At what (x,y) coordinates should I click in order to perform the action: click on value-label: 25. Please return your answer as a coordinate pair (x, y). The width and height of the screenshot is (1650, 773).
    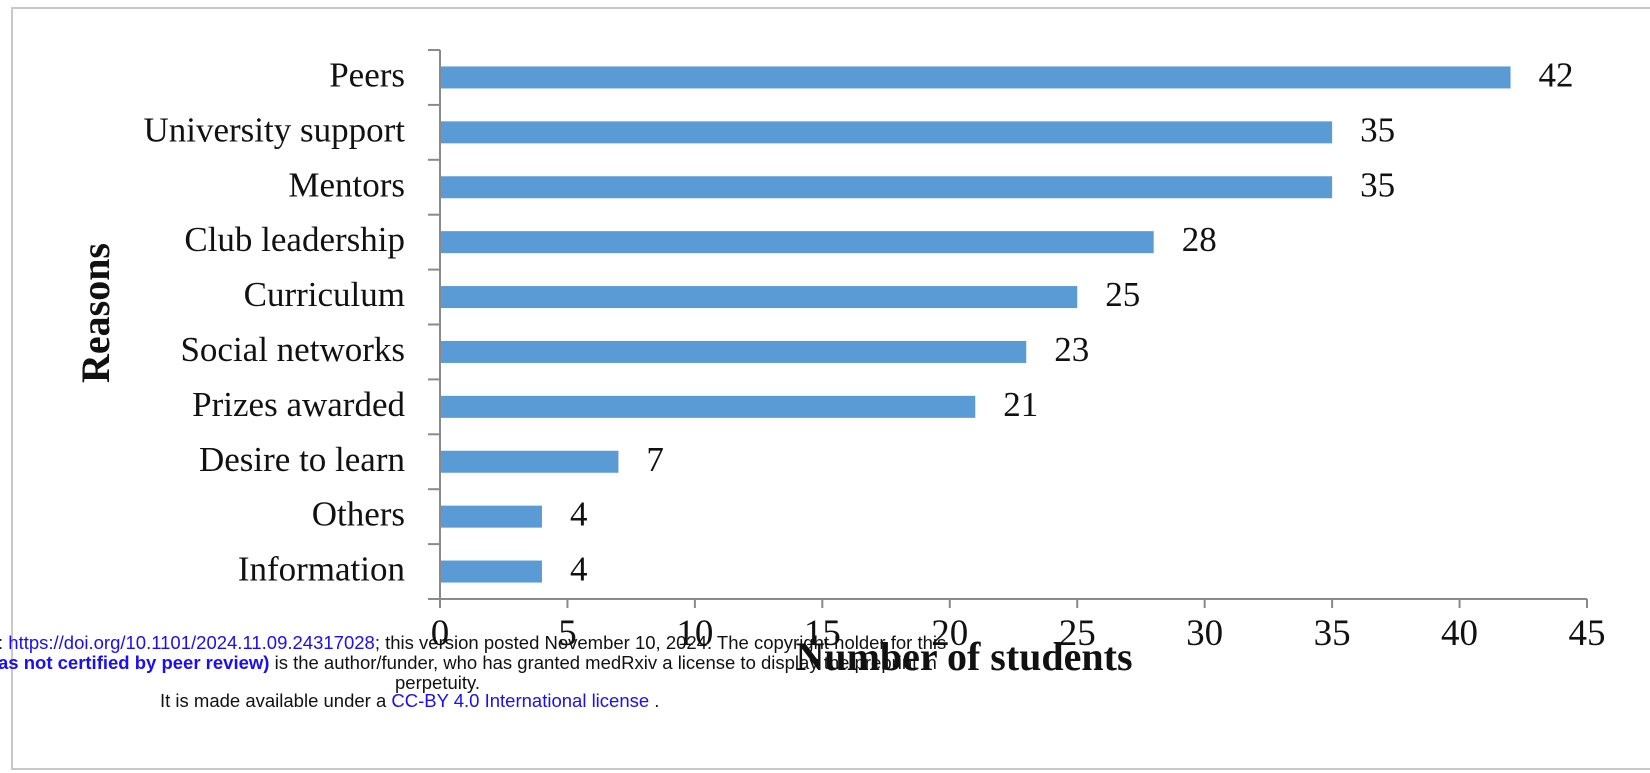
    Looking at the image, I should click on (1122, 294).